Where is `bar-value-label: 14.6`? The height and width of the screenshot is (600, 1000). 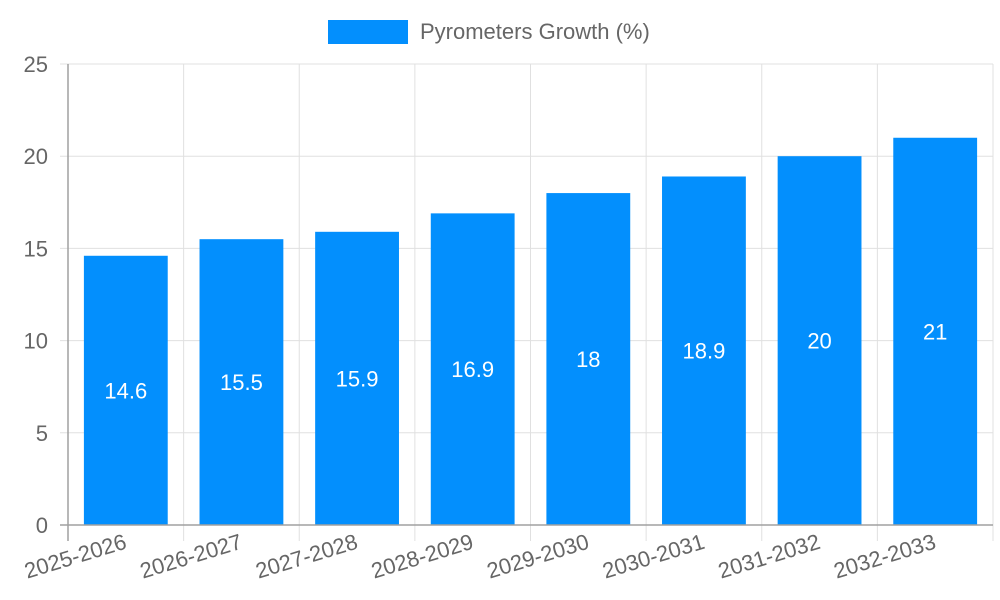 bar-value-label: 14.6 is located at coordinates (125, 390).